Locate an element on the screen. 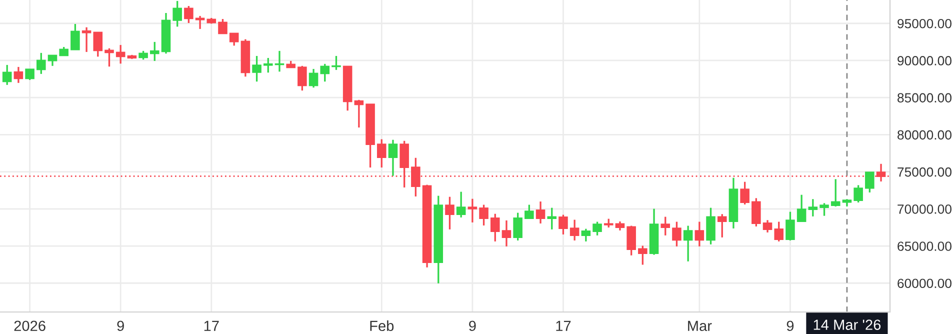 Image resolution: width=952 pixels, height=334 pixels. x-tick-label: Mar is located at coordinates (700, 326).